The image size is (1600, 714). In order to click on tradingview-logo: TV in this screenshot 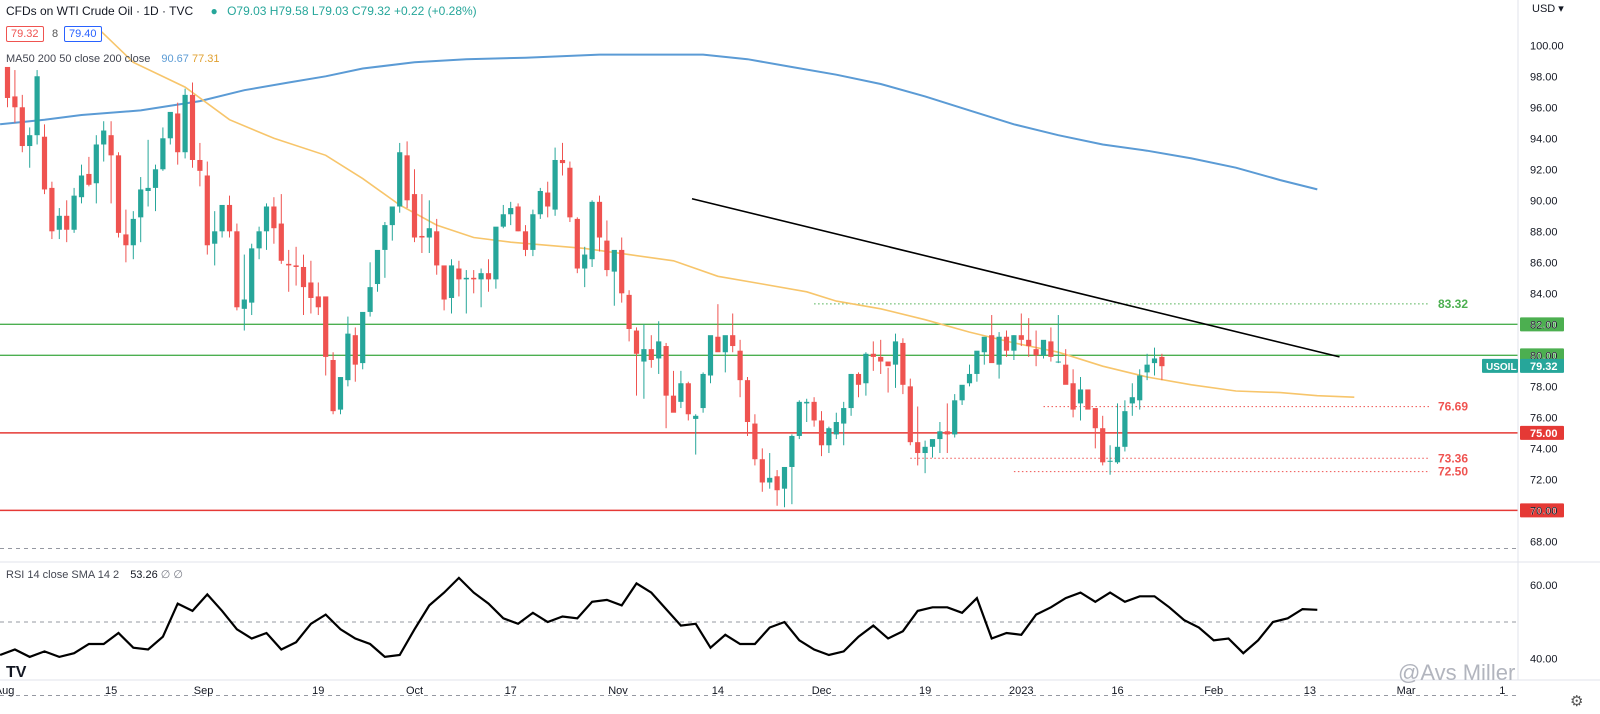, I will do `click(16, 672)`.